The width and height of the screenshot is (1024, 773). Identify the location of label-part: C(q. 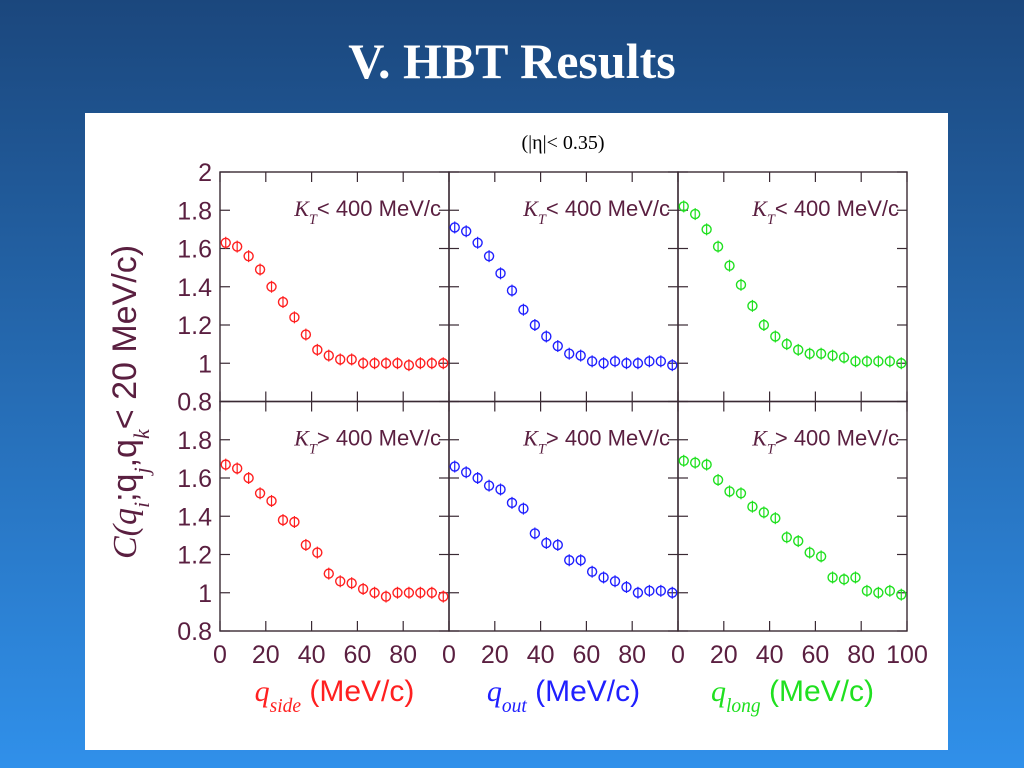
(125, 533).